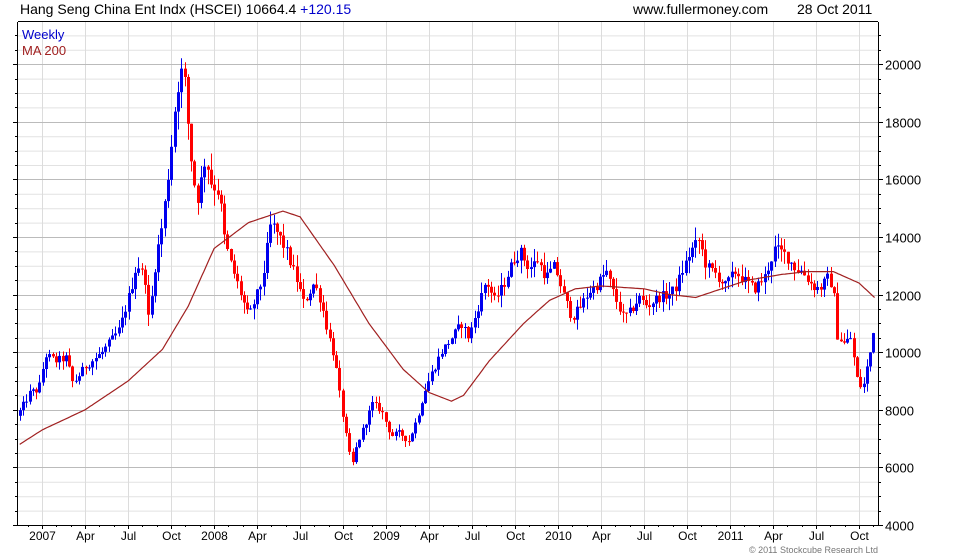 This screenshot has height=560, width=960. Describe the element at coordinates (214, 536) in the screenshot. I see `x-tick-label: 2008` at that location.